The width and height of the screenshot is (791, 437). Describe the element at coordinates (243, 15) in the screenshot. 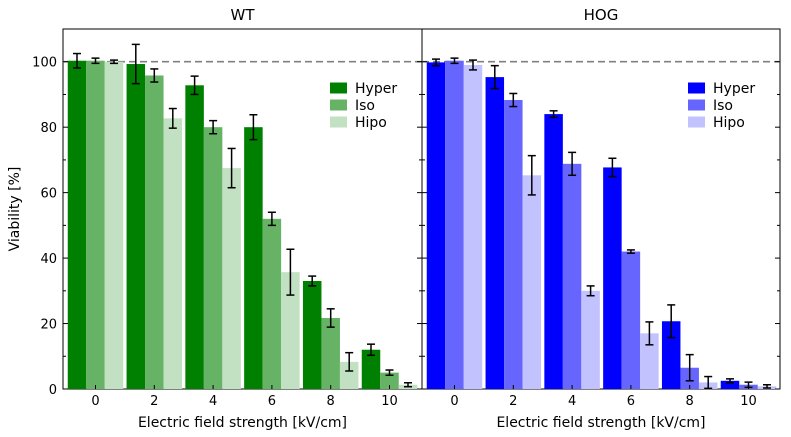

I see `panel-0-title: WT` at that location.